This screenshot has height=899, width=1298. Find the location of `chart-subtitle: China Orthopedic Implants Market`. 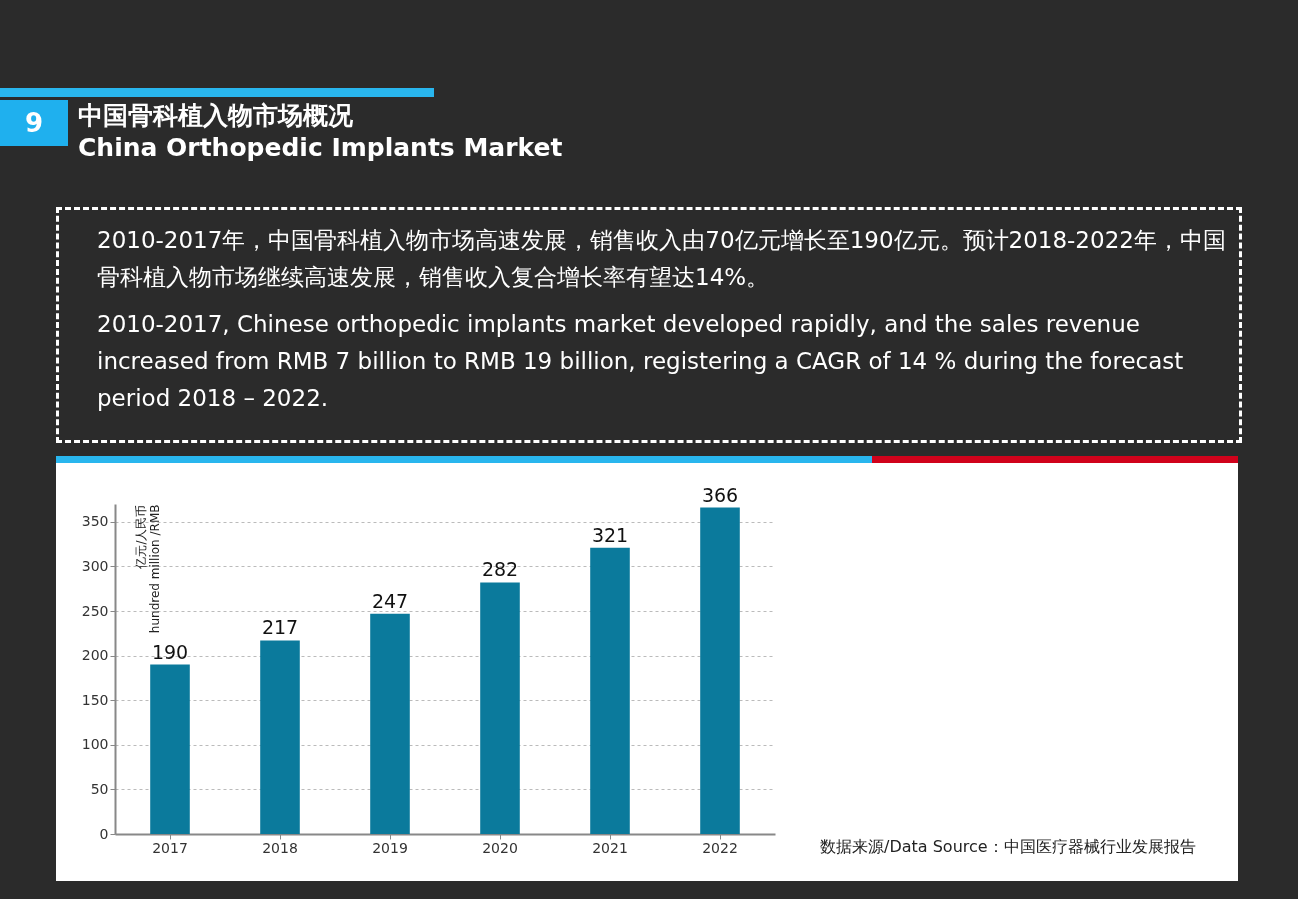

chart-subtitle: China Orthopedic Implants Market is located at coordinates (320, 148).